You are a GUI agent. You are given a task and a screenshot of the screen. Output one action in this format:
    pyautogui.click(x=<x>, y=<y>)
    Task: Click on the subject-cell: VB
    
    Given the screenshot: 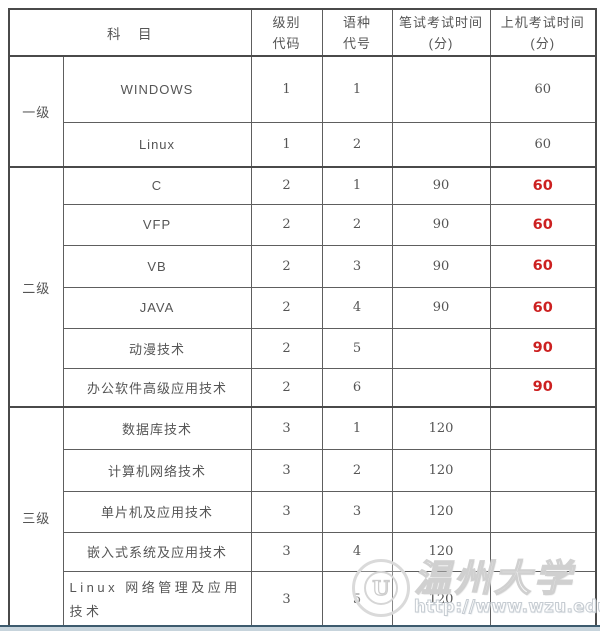 What is the action you would take?
    pyautogui.click(x=157, y=266)
    